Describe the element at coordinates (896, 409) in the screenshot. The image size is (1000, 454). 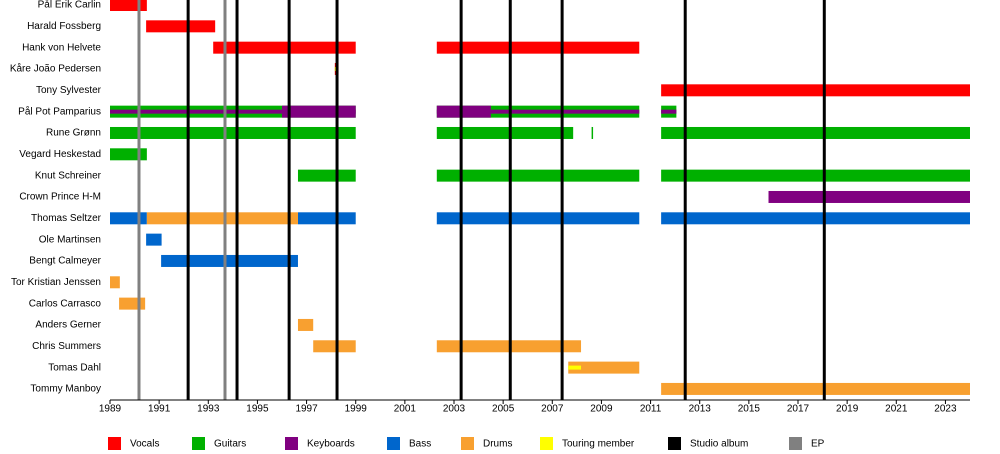
I see `x-tick-label: 2021` at that location.